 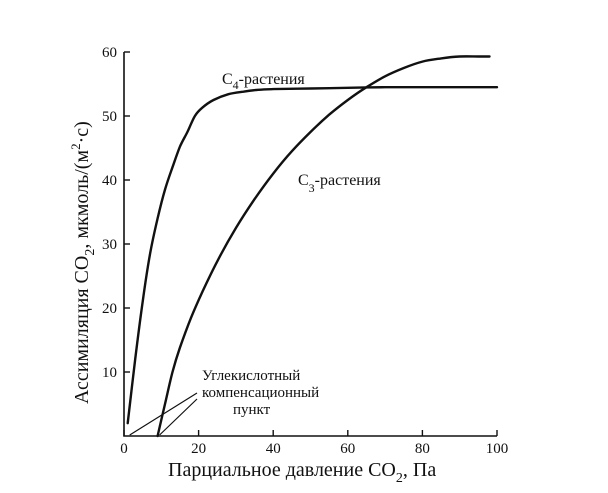 What do you see at coordinates (83, 262) in the screenshot?
I see `y-axis-title: Ассимиляция CO2, мкмоль/(м2·с)` at bounding box center [83, 262].